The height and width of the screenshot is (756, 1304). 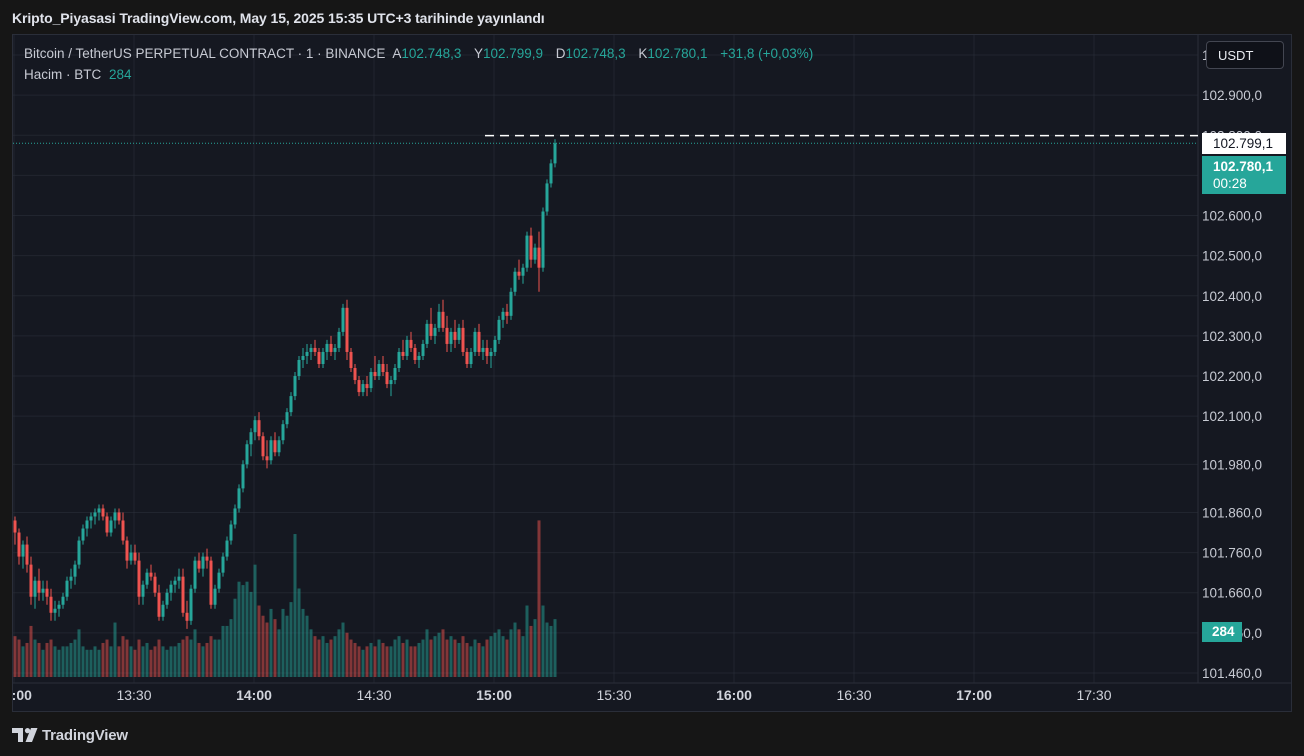 I want to click on volume-label: Hacim · BTC, so click(x=63, y=74).